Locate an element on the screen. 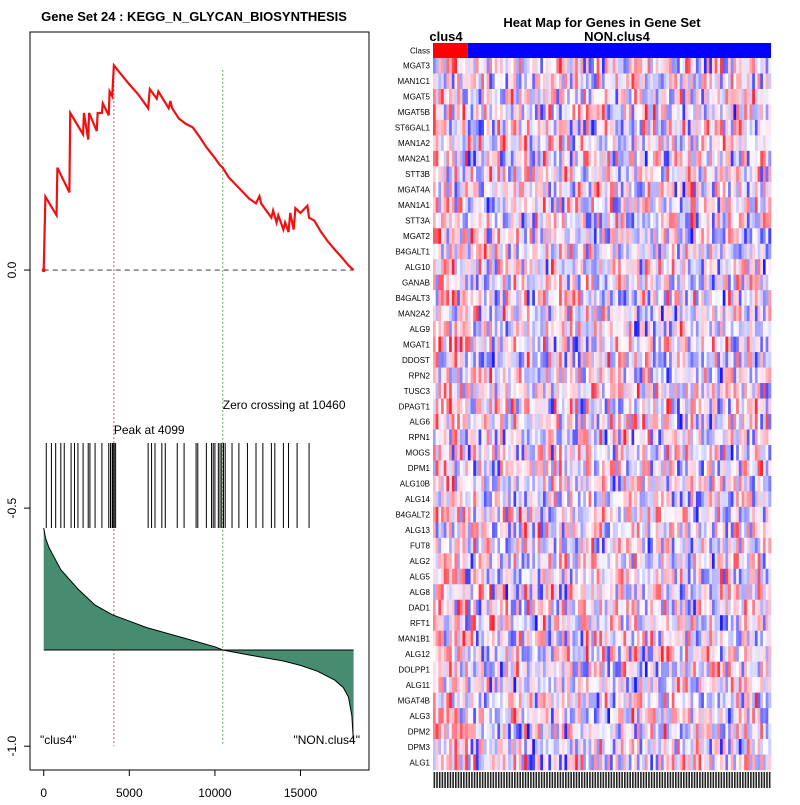 Image resolution: width=800 pixels, height=805 pixels. heatmap-class-label-left: clus4 is located at coordinates (446, 36).